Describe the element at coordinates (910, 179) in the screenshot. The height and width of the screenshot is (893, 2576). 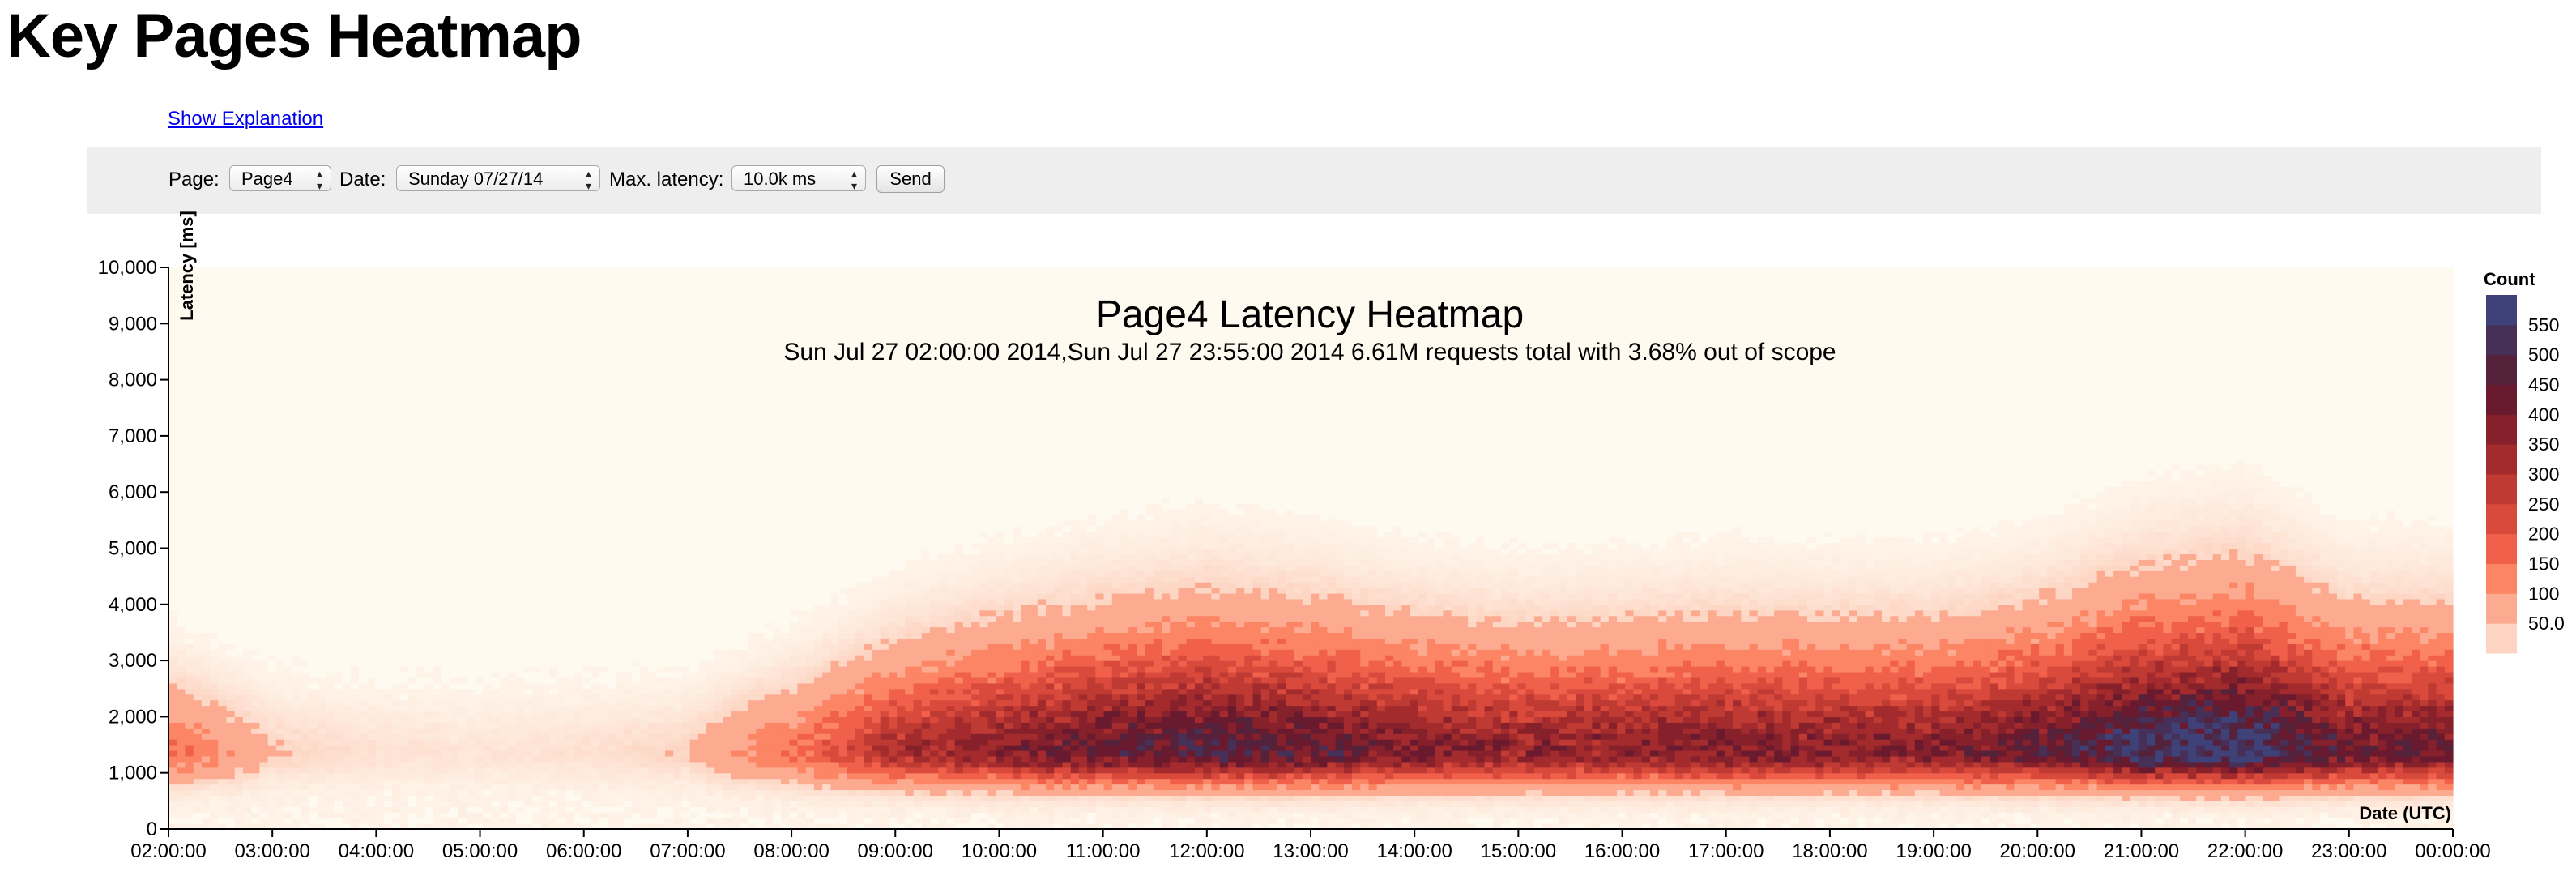
I see `send-button: Send` at that location.